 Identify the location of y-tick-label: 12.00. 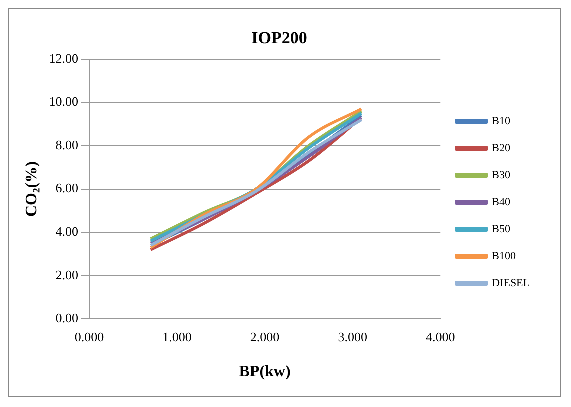
(63, 58).